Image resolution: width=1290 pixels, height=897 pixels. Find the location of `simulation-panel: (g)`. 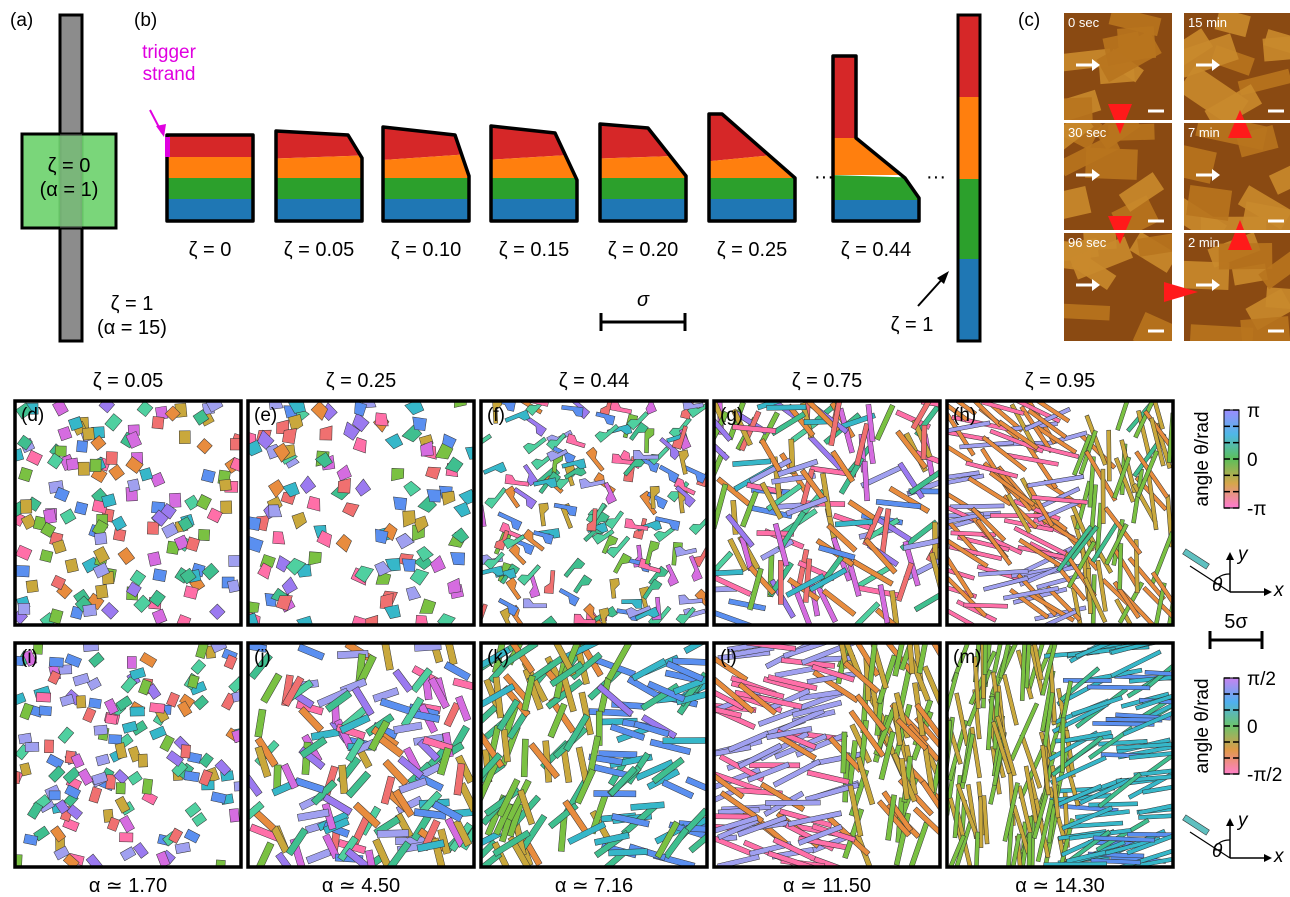

simulation-panel: (g) is located at coordinates (827, 513).